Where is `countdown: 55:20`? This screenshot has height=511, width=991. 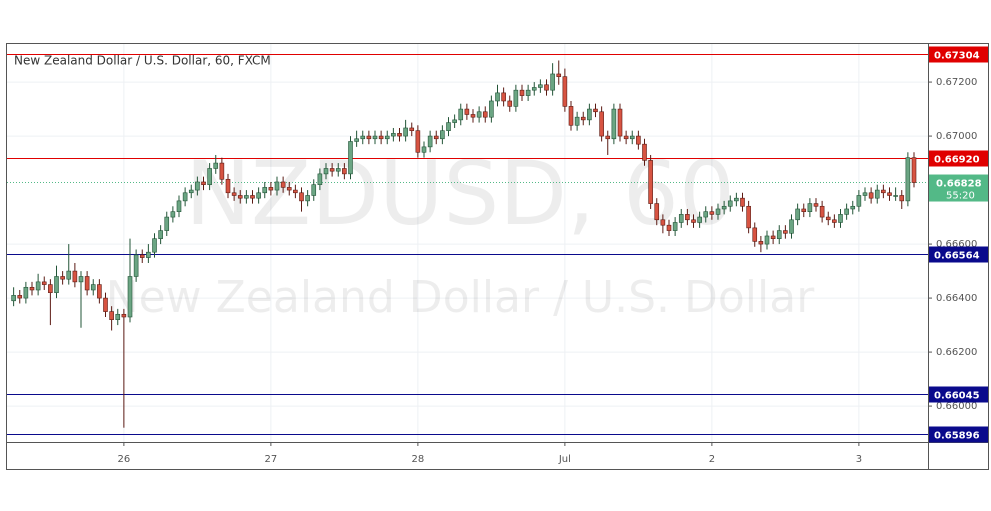 countdown: 55:20 is located at coordinates (960, 196).